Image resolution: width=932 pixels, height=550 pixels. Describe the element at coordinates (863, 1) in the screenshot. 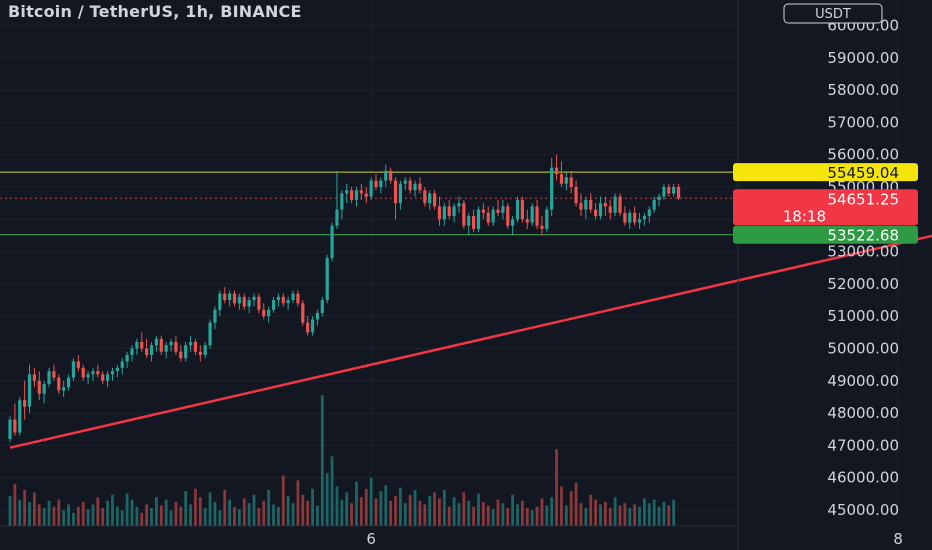

I see `y-tick-label: 61000.00` at that location.